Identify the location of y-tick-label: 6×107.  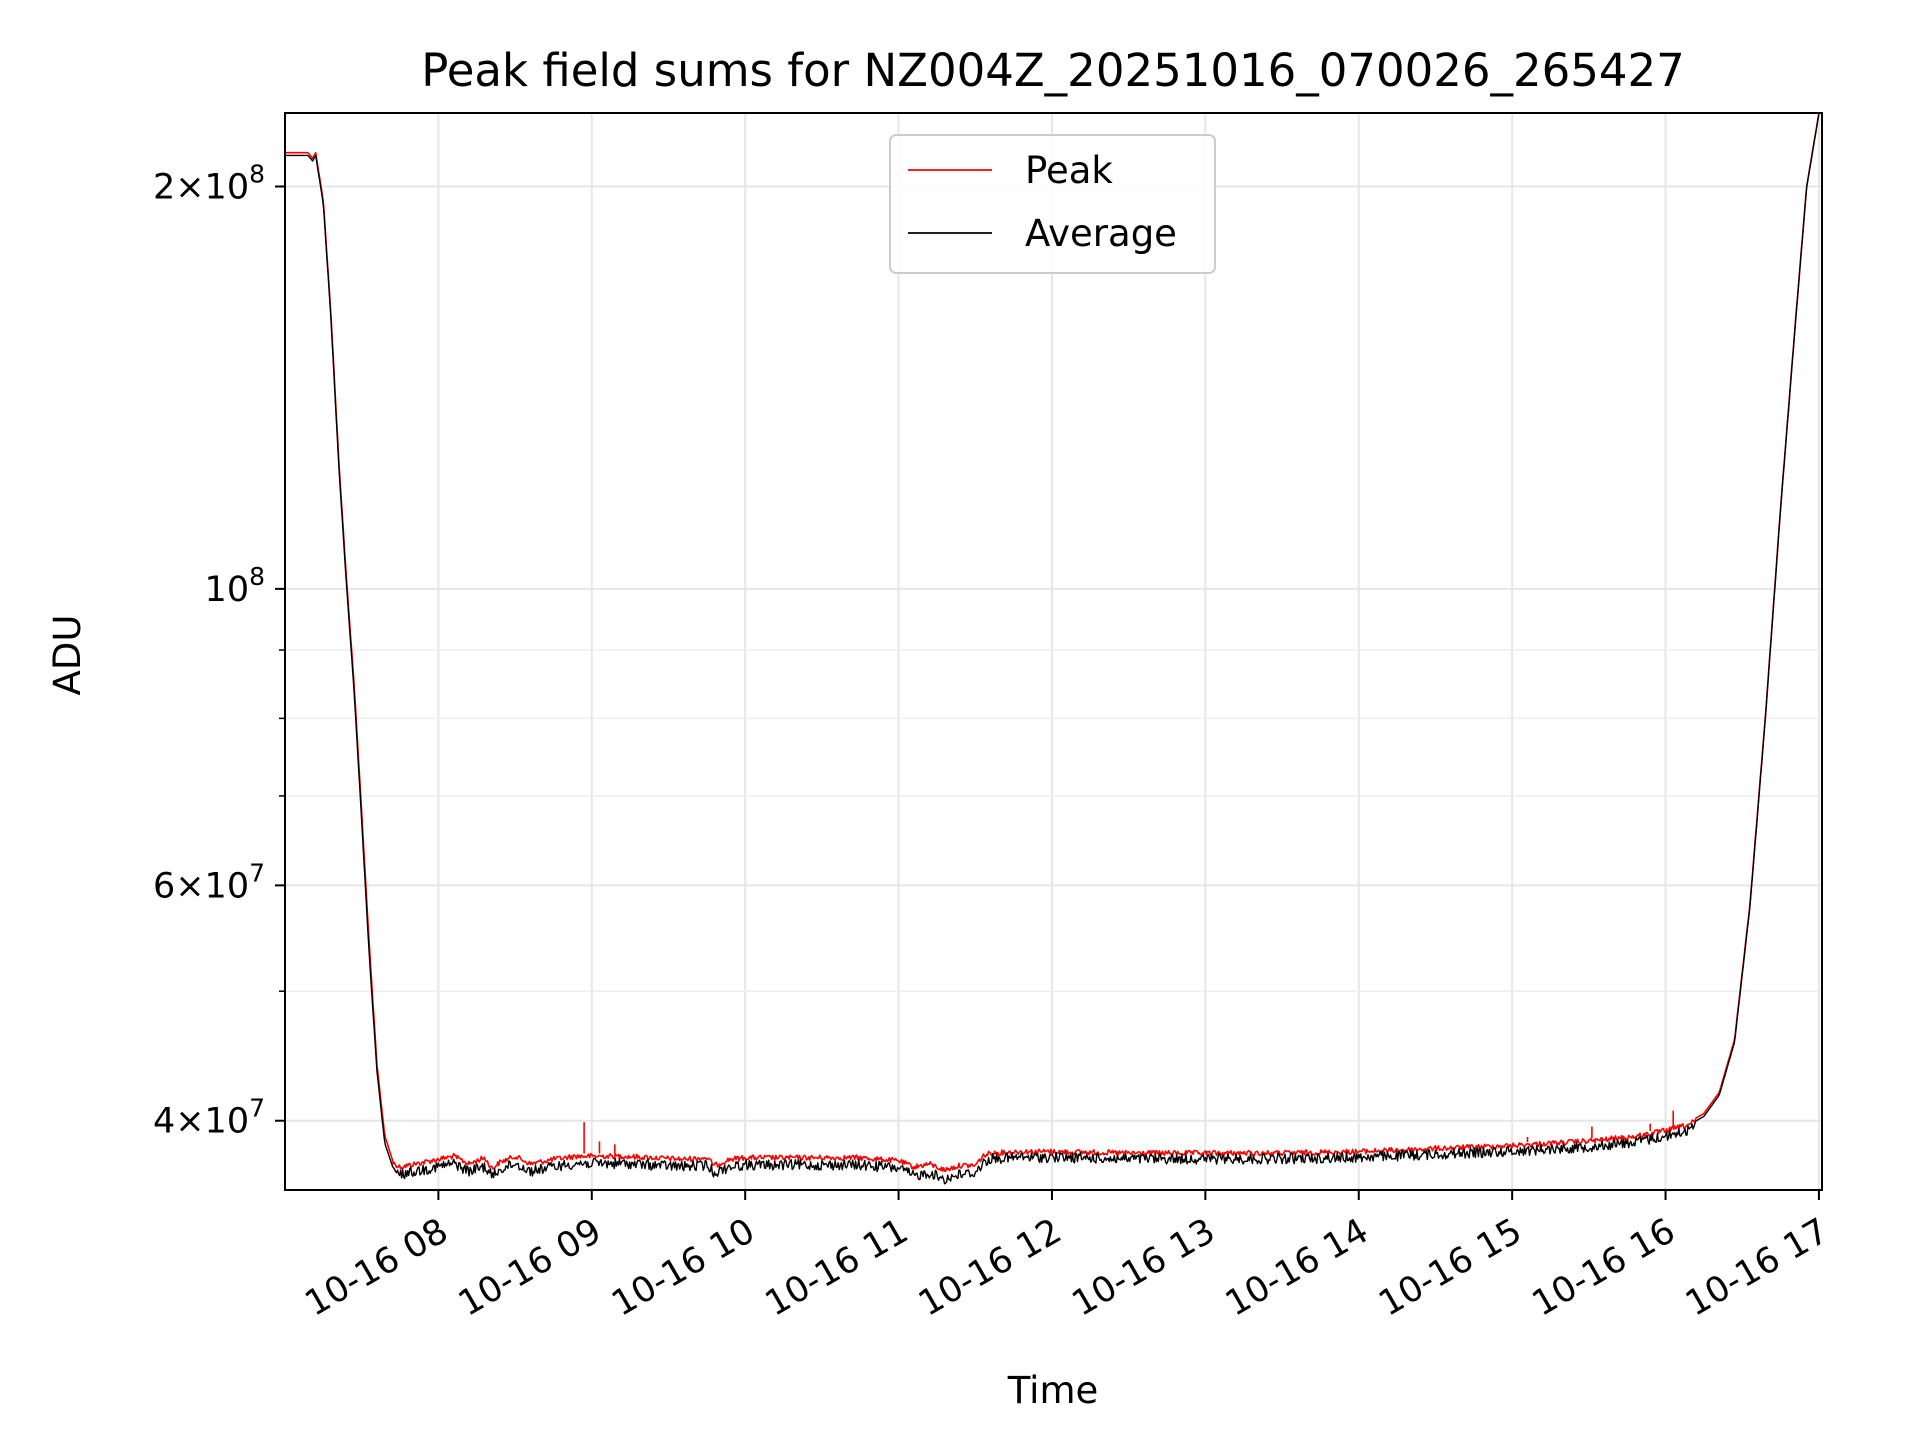
(209, 882).